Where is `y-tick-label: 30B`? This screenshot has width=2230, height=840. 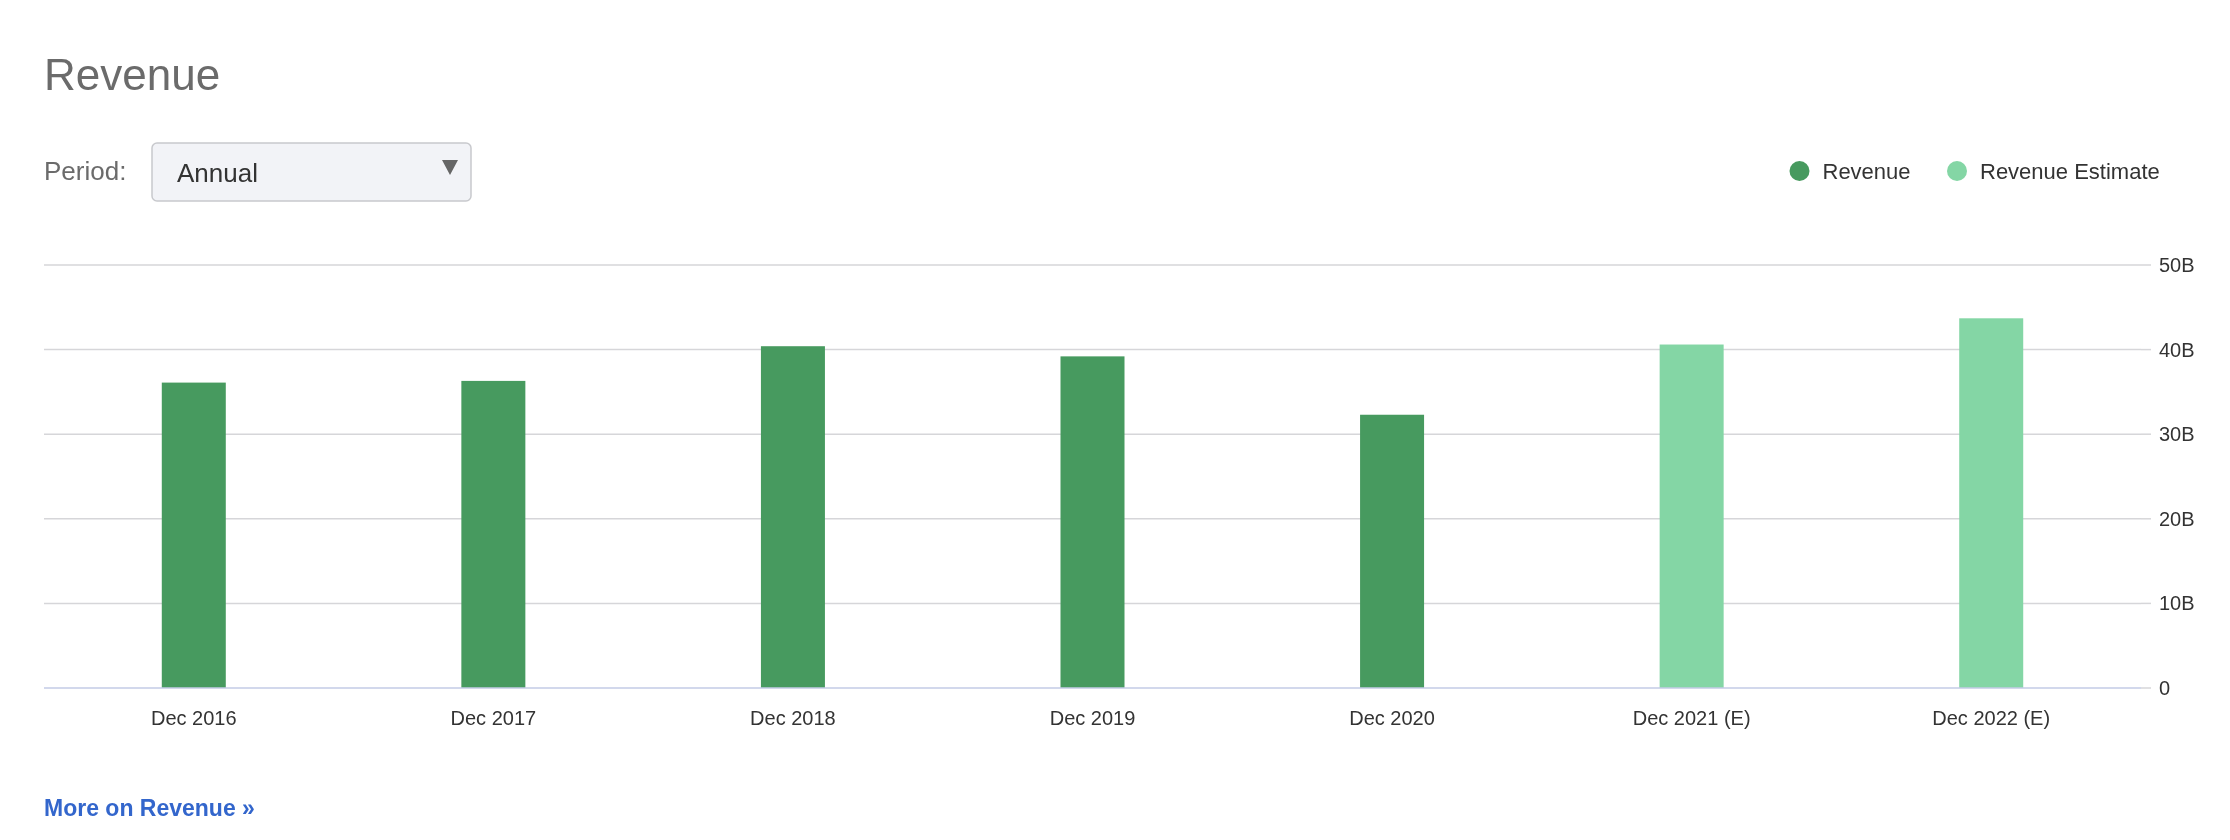 y-tick-label: 30B is located at coordinates (2177, 434).